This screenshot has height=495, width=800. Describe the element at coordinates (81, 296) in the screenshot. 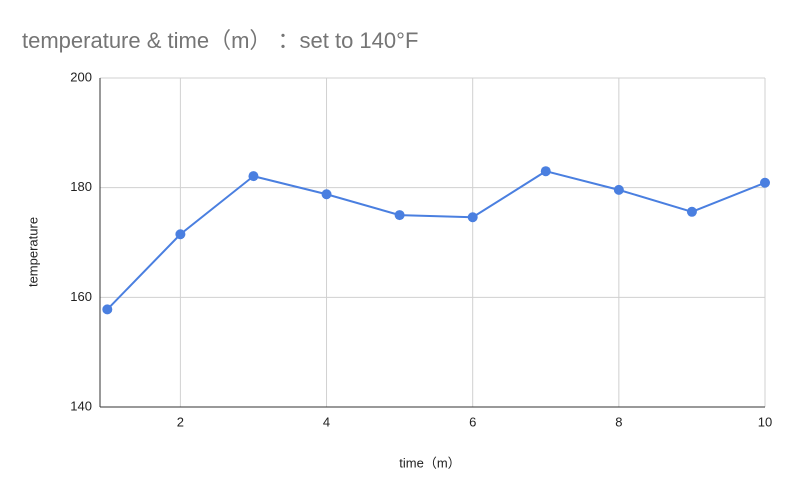

I see `y-tick-label: 160` at that location.